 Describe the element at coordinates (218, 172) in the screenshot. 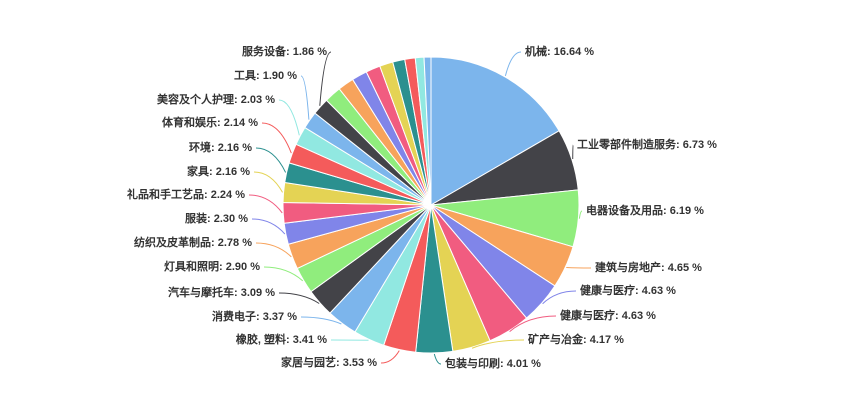

I see `slice-label-16: 家具: 2.16 %` at that location.